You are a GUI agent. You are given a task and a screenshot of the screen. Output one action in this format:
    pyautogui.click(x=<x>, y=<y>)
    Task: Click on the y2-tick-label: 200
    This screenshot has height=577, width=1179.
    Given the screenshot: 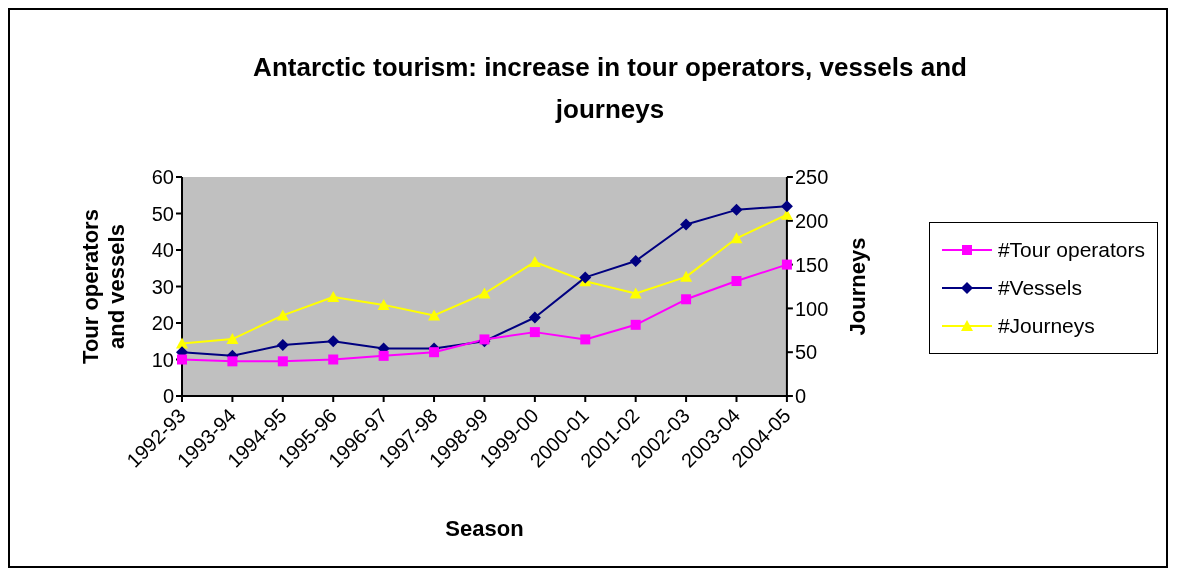 What is the action you would take?
    pyautogui.click(x=811, y=220)
    